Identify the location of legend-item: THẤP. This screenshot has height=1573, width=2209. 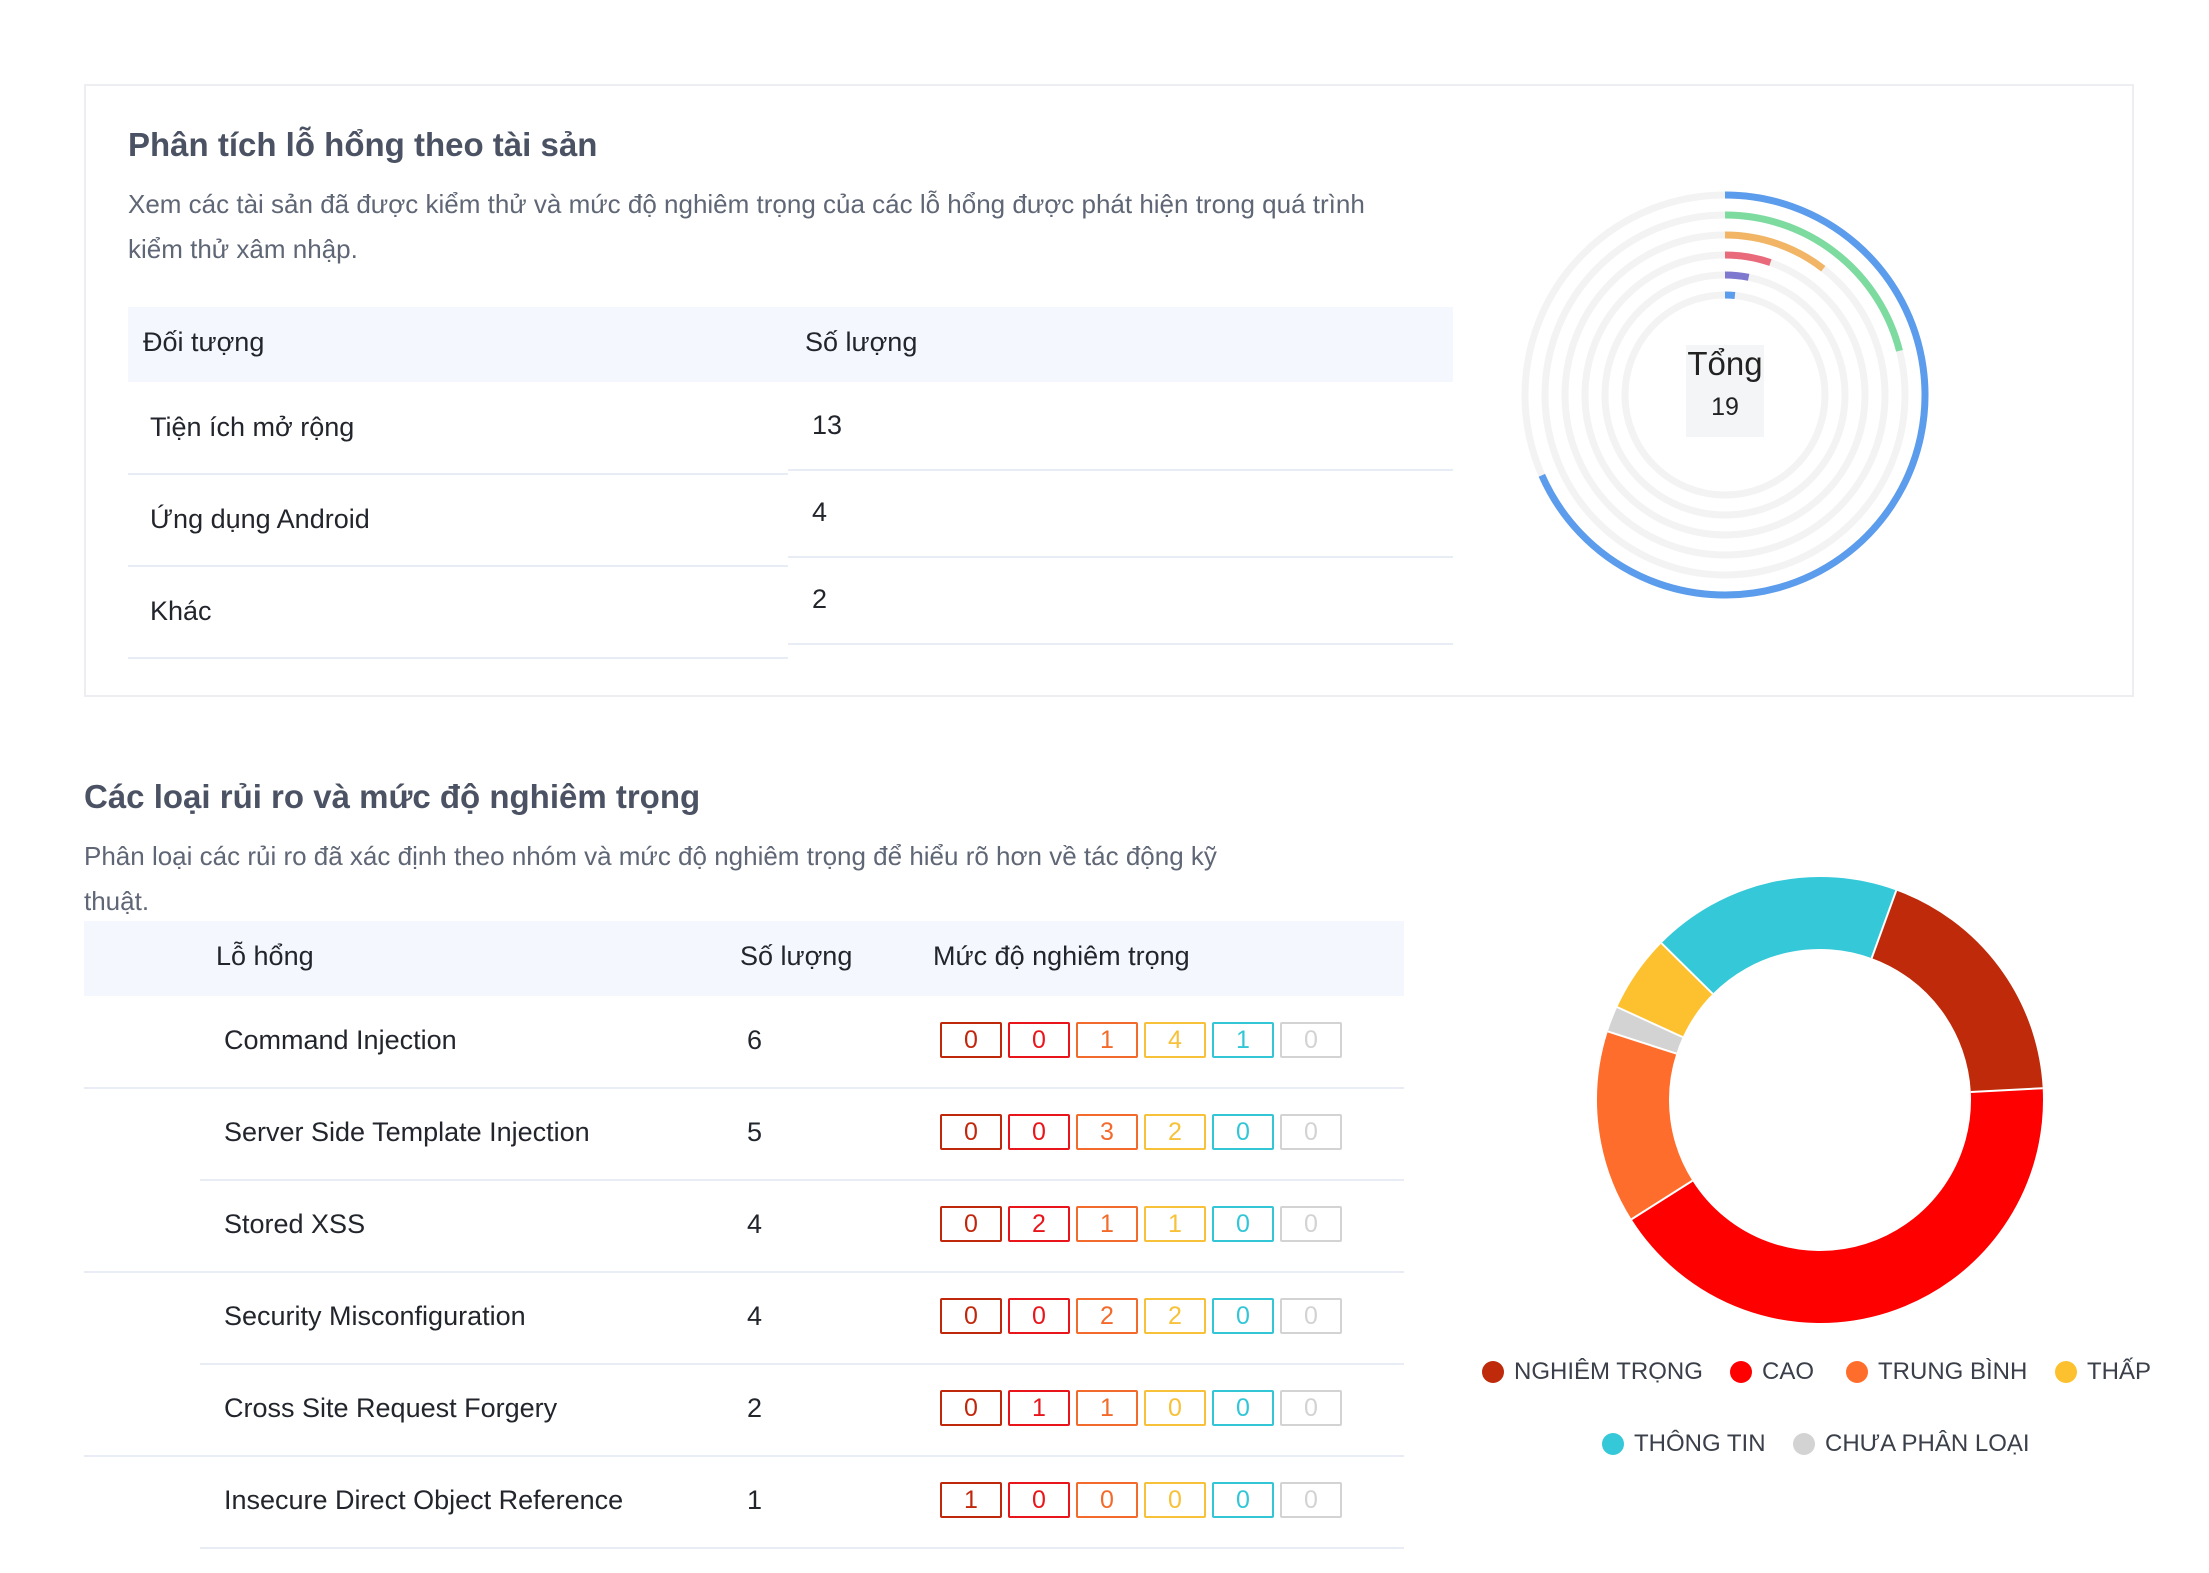
(2103, 1372).